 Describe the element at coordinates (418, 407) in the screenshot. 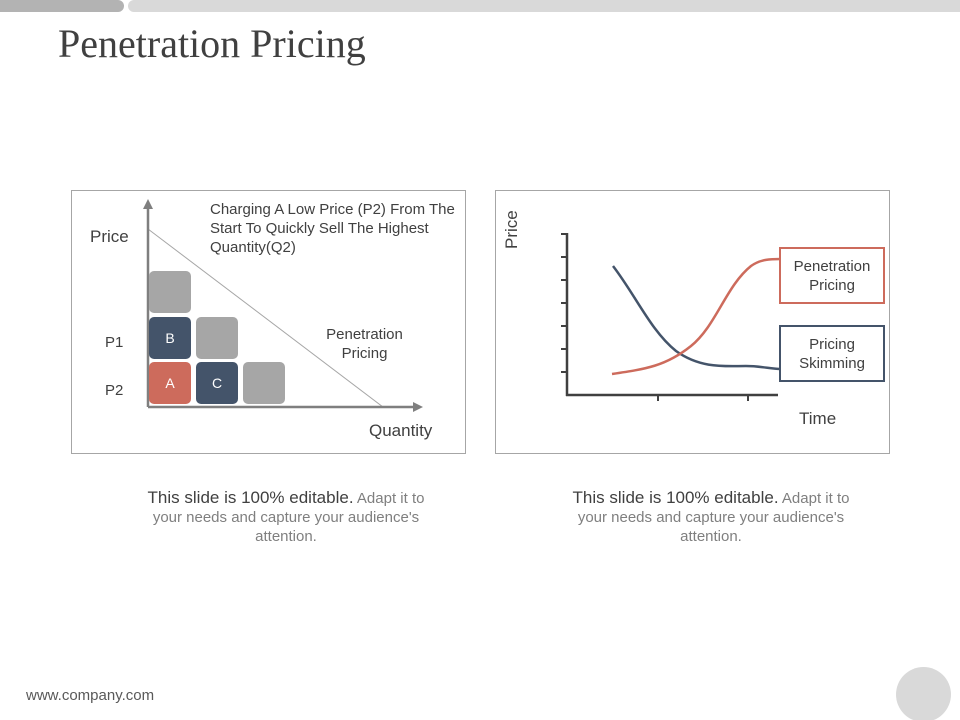

I see `x-axis-arrow` at that location.